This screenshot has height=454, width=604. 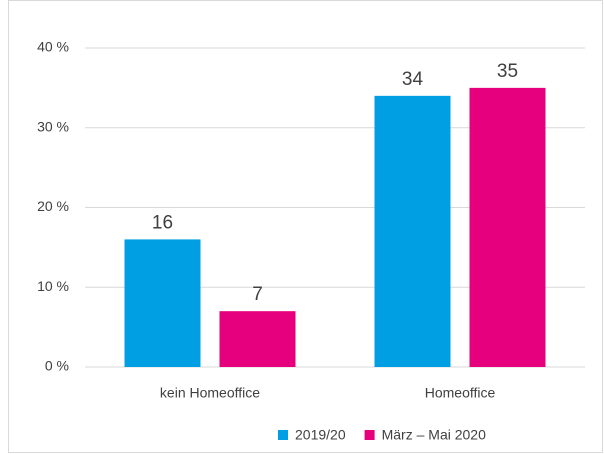 What do you see at coordinates (53, 286) in the screenshot?
I see `y-tick-label: 10 %` at bounding box center [53, 286].